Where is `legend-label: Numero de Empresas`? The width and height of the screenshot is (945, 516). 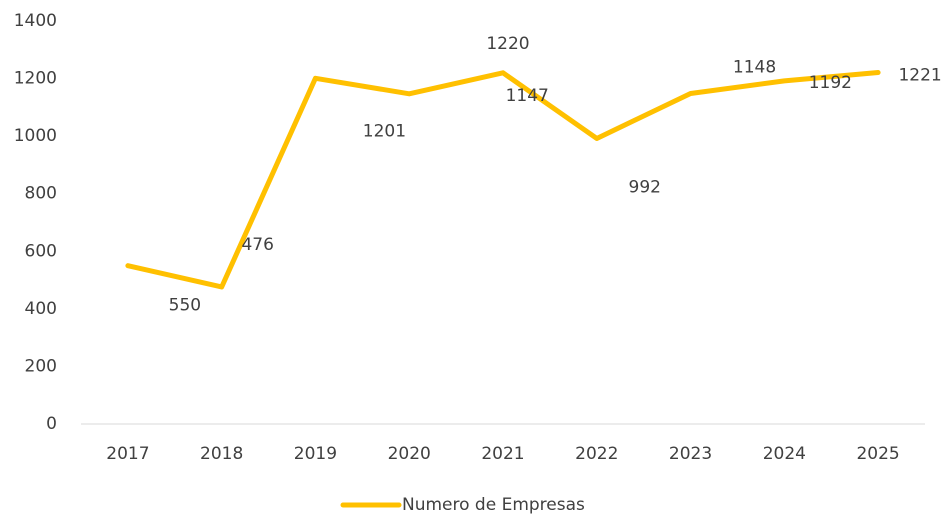
legend-label: Numero de Empresas is located at coordinates (493, 505).